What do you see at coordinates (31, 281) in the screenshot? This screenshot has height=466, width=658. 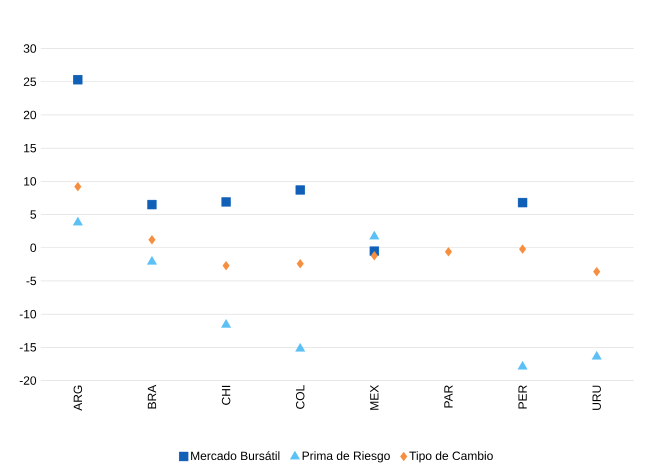 I see `y-tick-label: -5` at bounding box center [31, 281].